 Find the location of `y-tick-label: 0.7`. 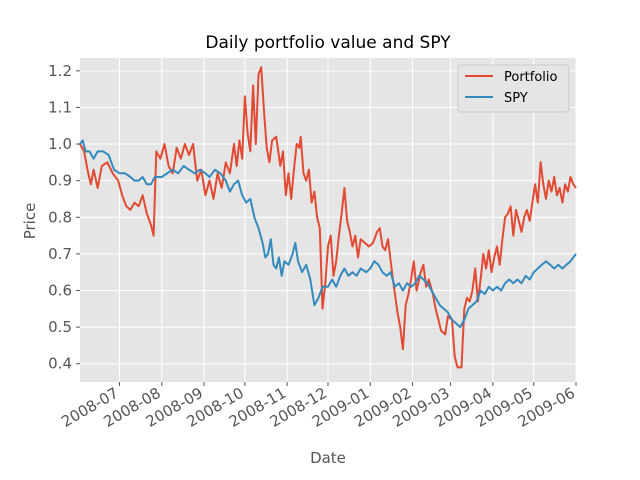

y-tick-label: 0.7 is located at coordinates (60, 254).